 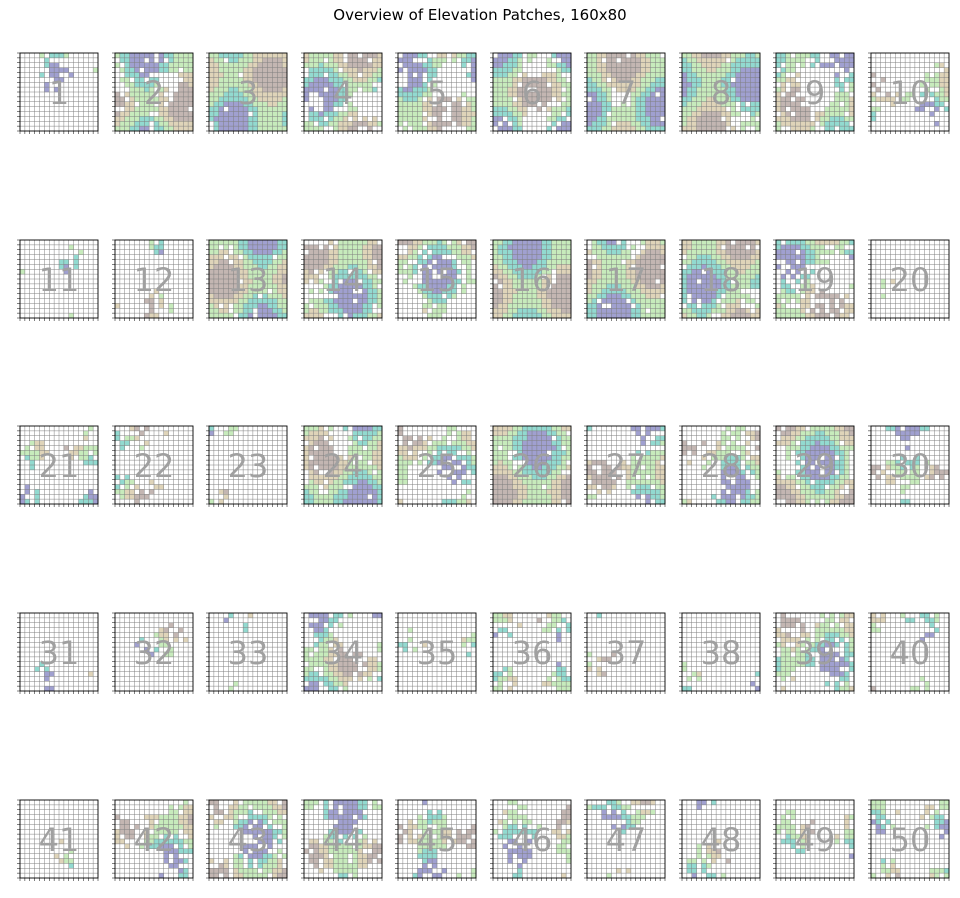 I want to click on patch-frame, so click(x=815, y=279).